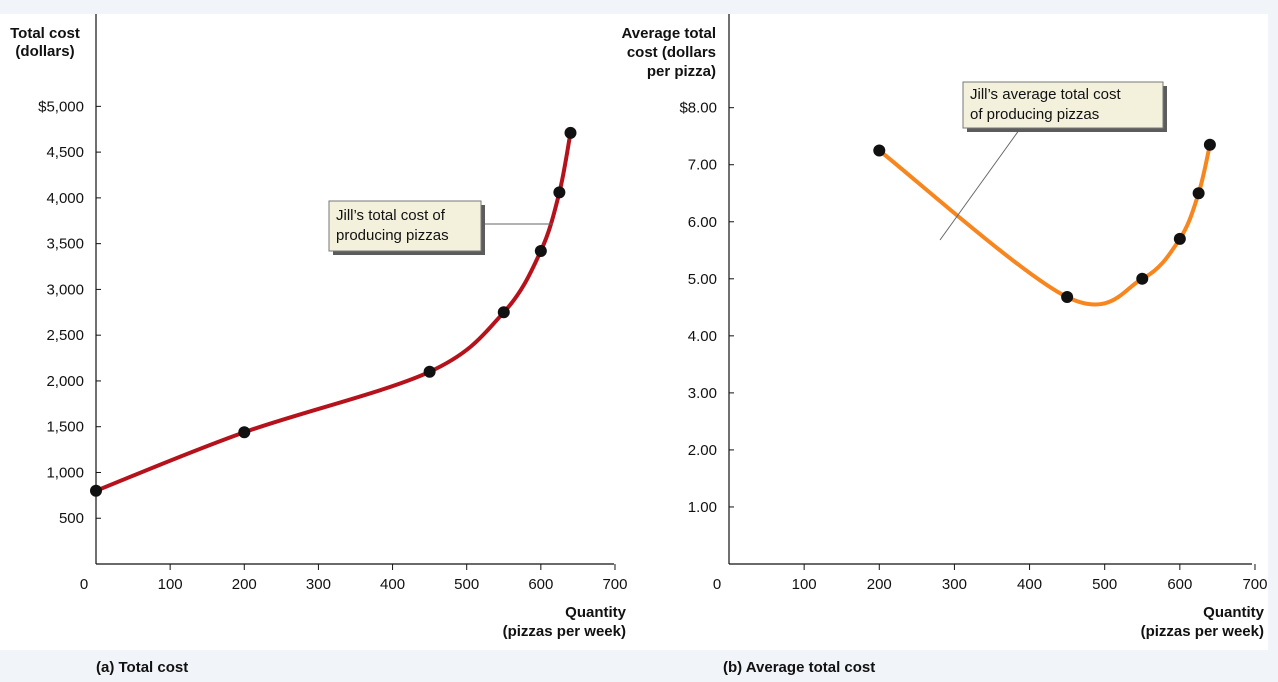 The width and height of the screenshot is (1278, 682). What do you see at coordinates (1045, 94) in the screenshot?
I see `panel-b-callout-line-1: Jill’s average total cost` at bounding box center [1045, 94].